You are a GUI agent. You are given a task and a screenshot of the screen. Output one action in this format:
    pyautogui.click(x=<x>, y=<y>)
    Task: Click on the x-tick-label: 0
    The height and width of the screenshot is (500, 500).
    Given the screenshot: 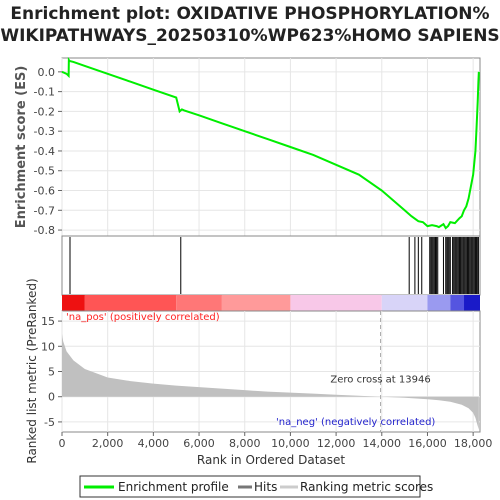 What is the action you would take?
    pyautogui.click(x=62, y=443)
    